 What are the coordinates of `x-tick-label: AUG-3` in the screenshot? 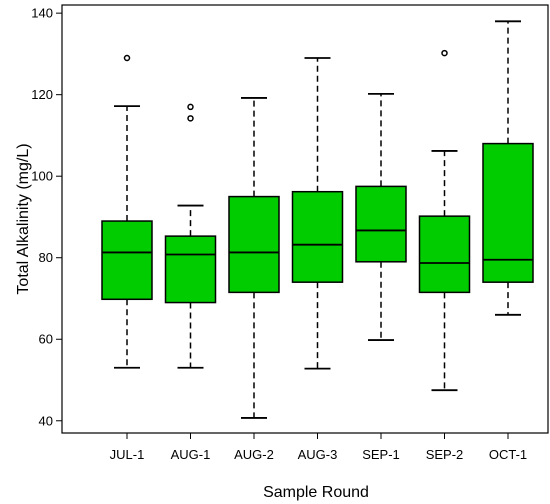 It's located at (318, 454).